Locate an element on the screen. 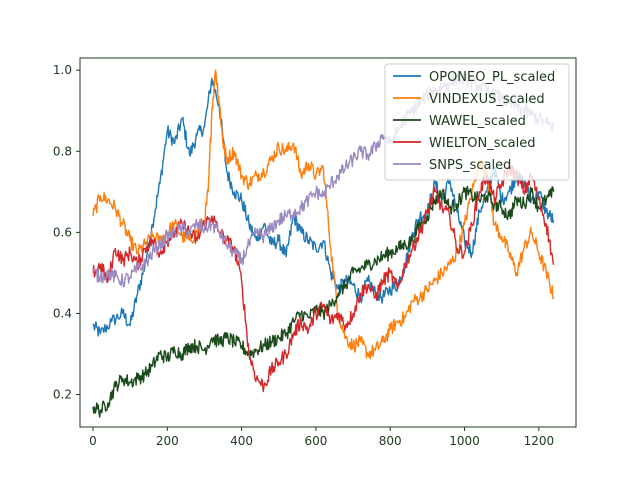 Image resolution: width=640 pixels, height=480 pixels. y-tick-label: 0.6 is located at coordinates (62, 232).